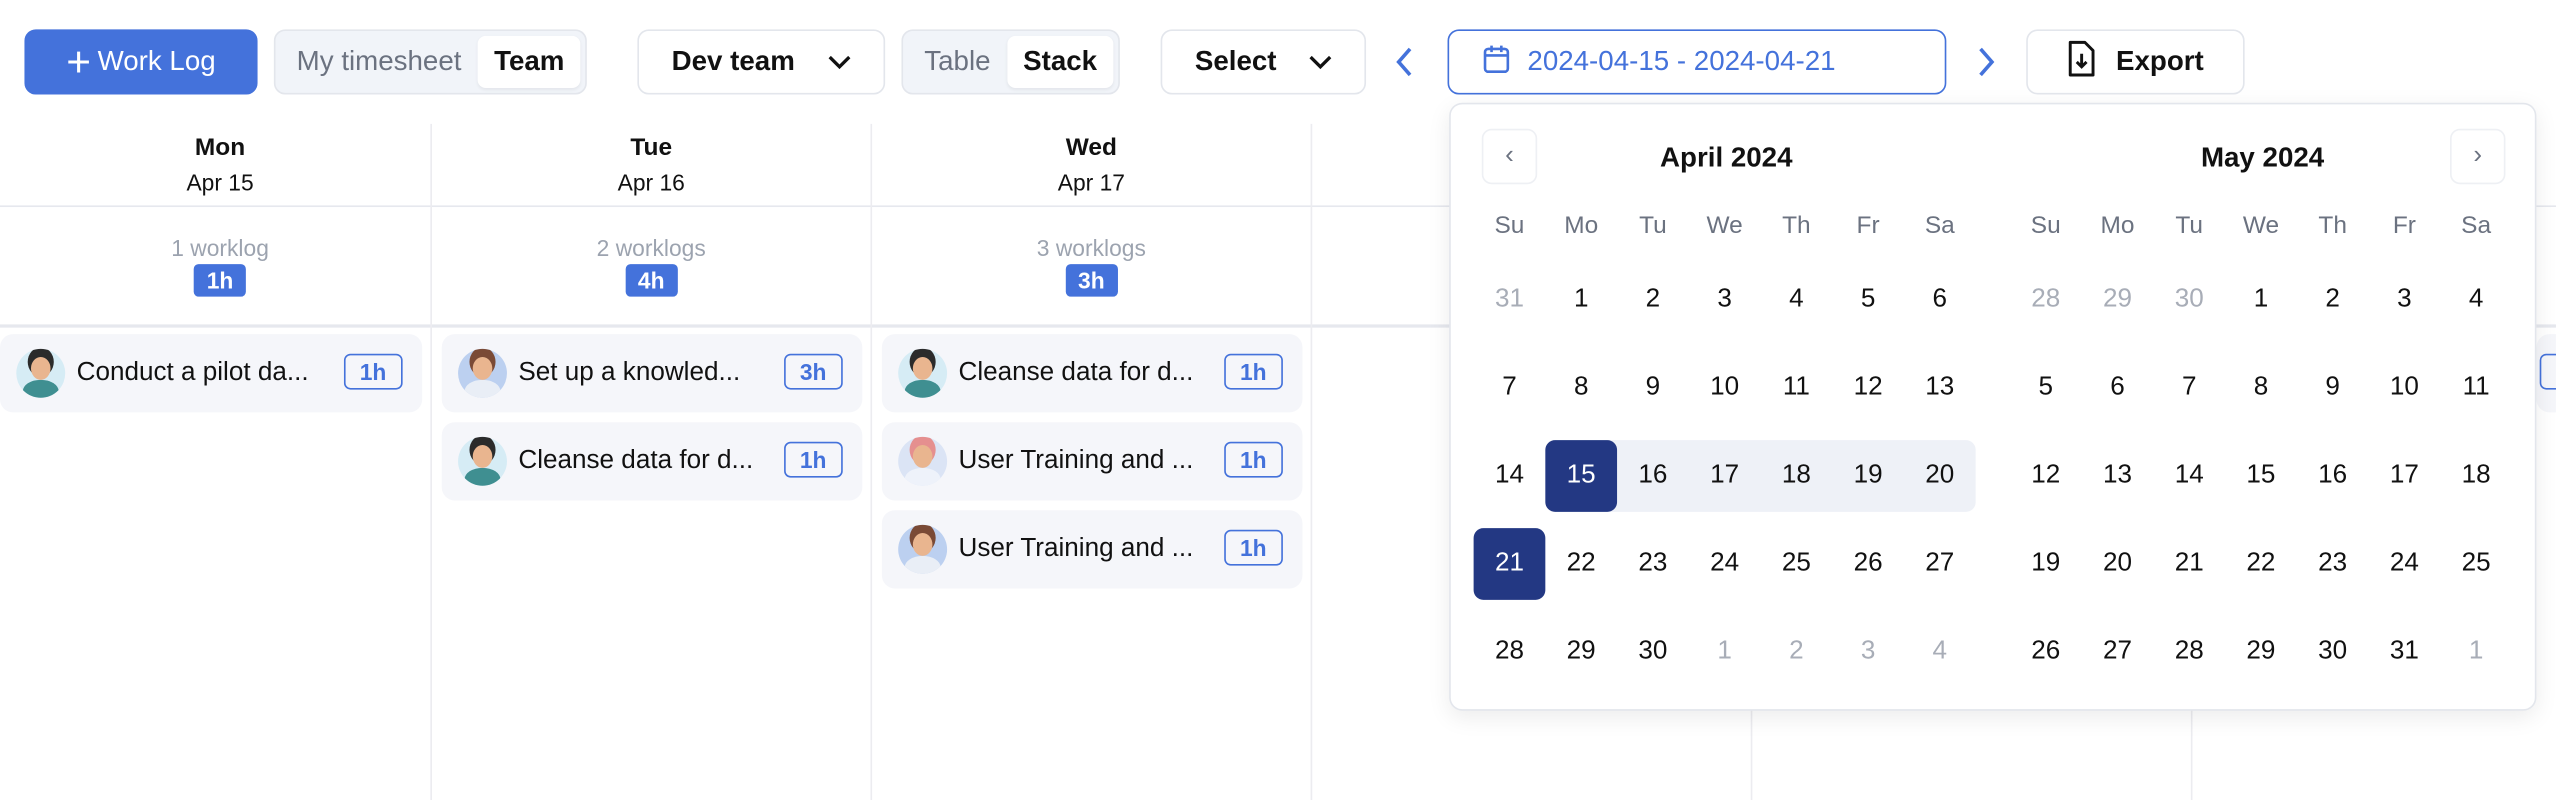 The image size is (2556, 800). I want to click on add-worklog-button: + Work Log, so click(141, 62).